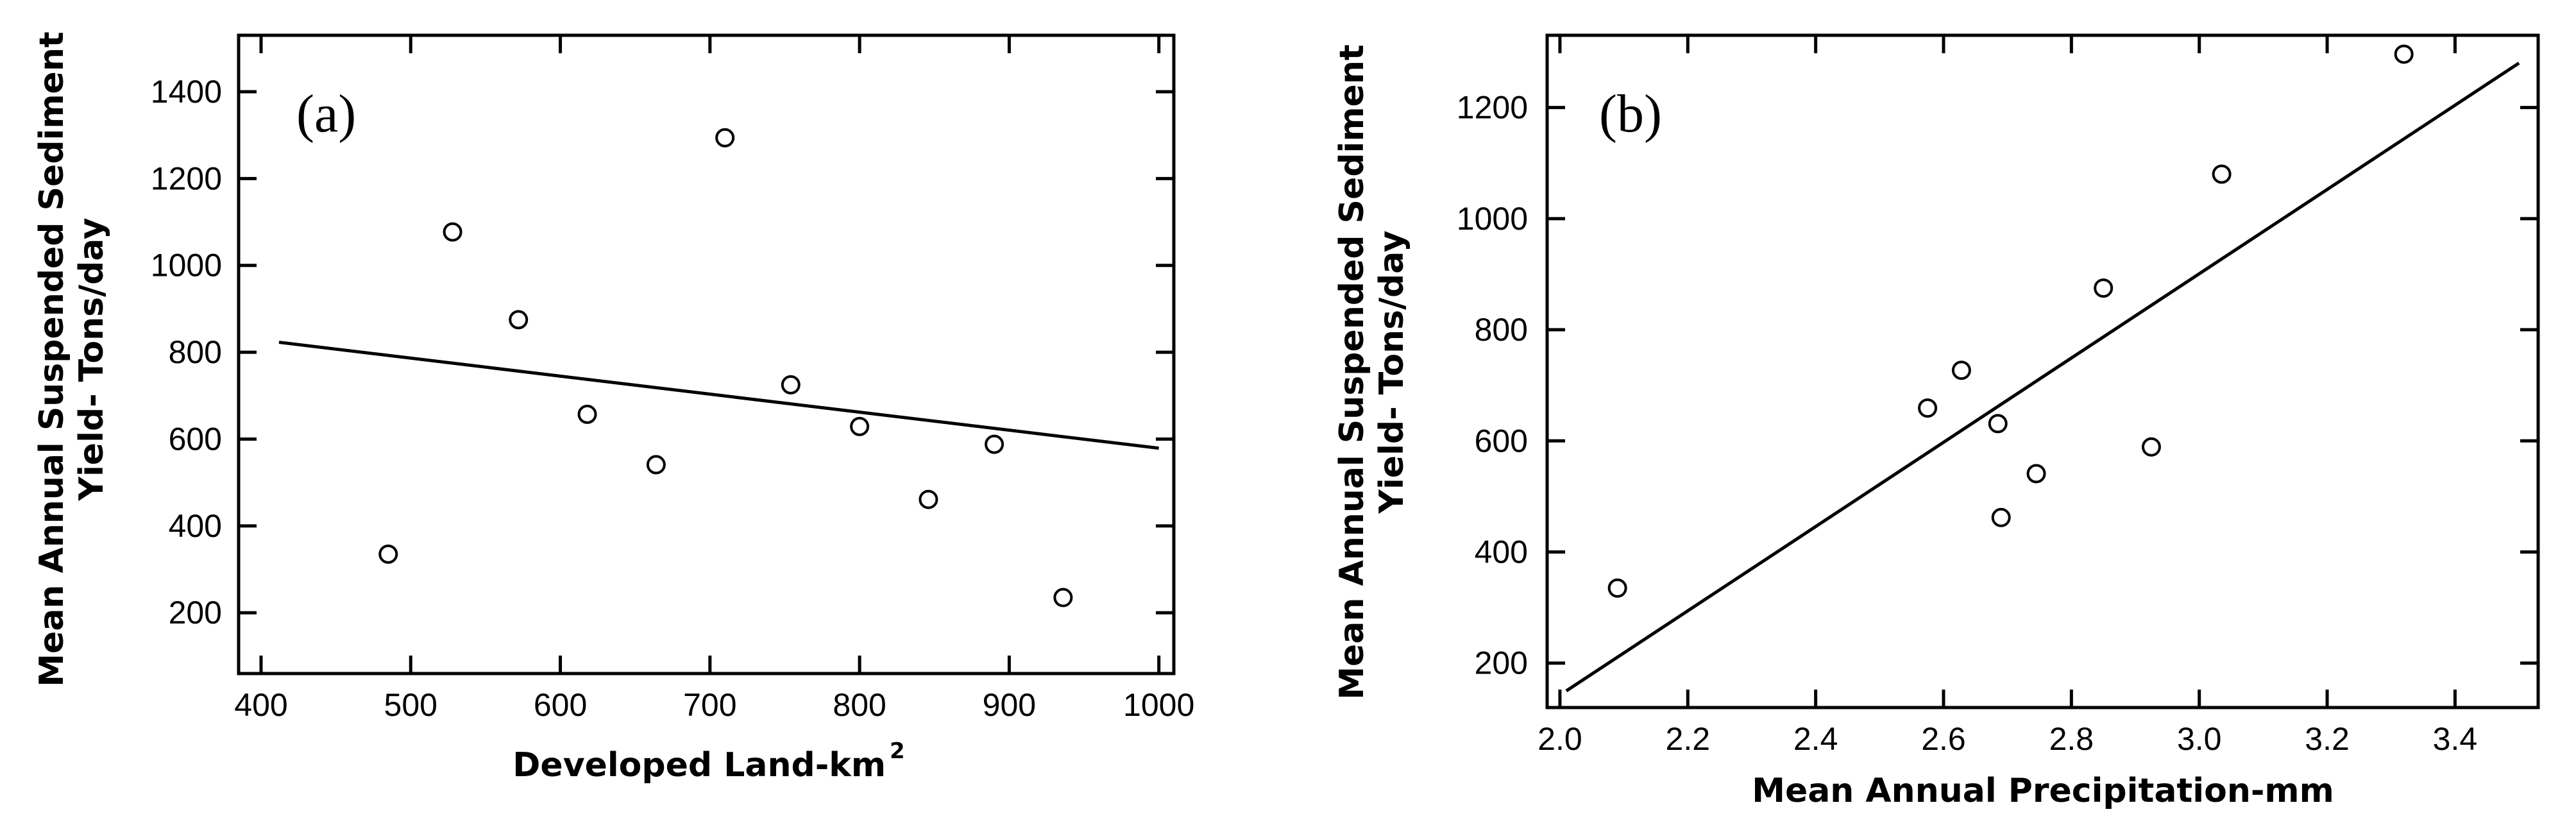  What do you see at coordinates (1352, 372) in the screenshot?
I see `y-axis-title-b-line1: Mean Annual Suspended Sediment` at bounding box center [1352, 372].